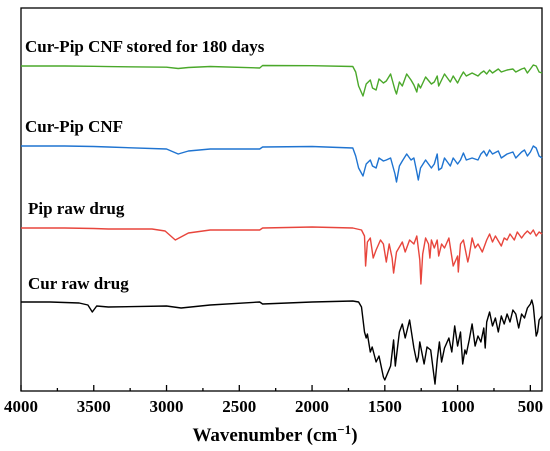 Image resolution: width=550 pixels, height=451 pixels. I want to click on x-tick-label: 3000, so click(167, 406).